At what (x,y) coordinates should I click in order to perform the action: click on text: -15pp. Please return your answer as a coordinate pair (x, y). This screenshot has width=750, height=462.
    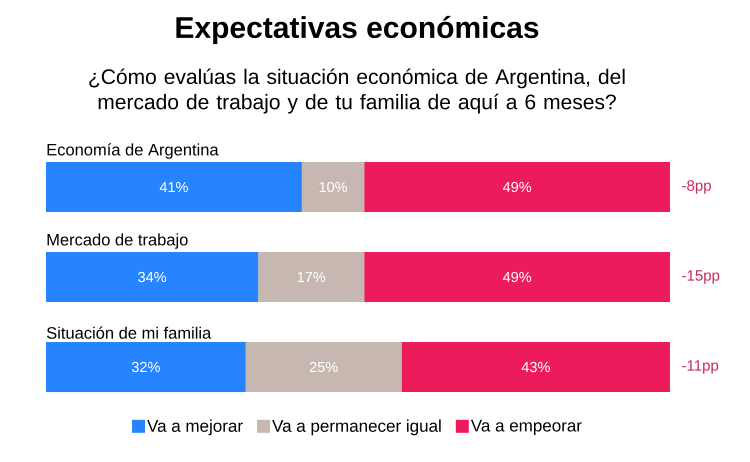
    Looking at the image, I should click on (701, 277).